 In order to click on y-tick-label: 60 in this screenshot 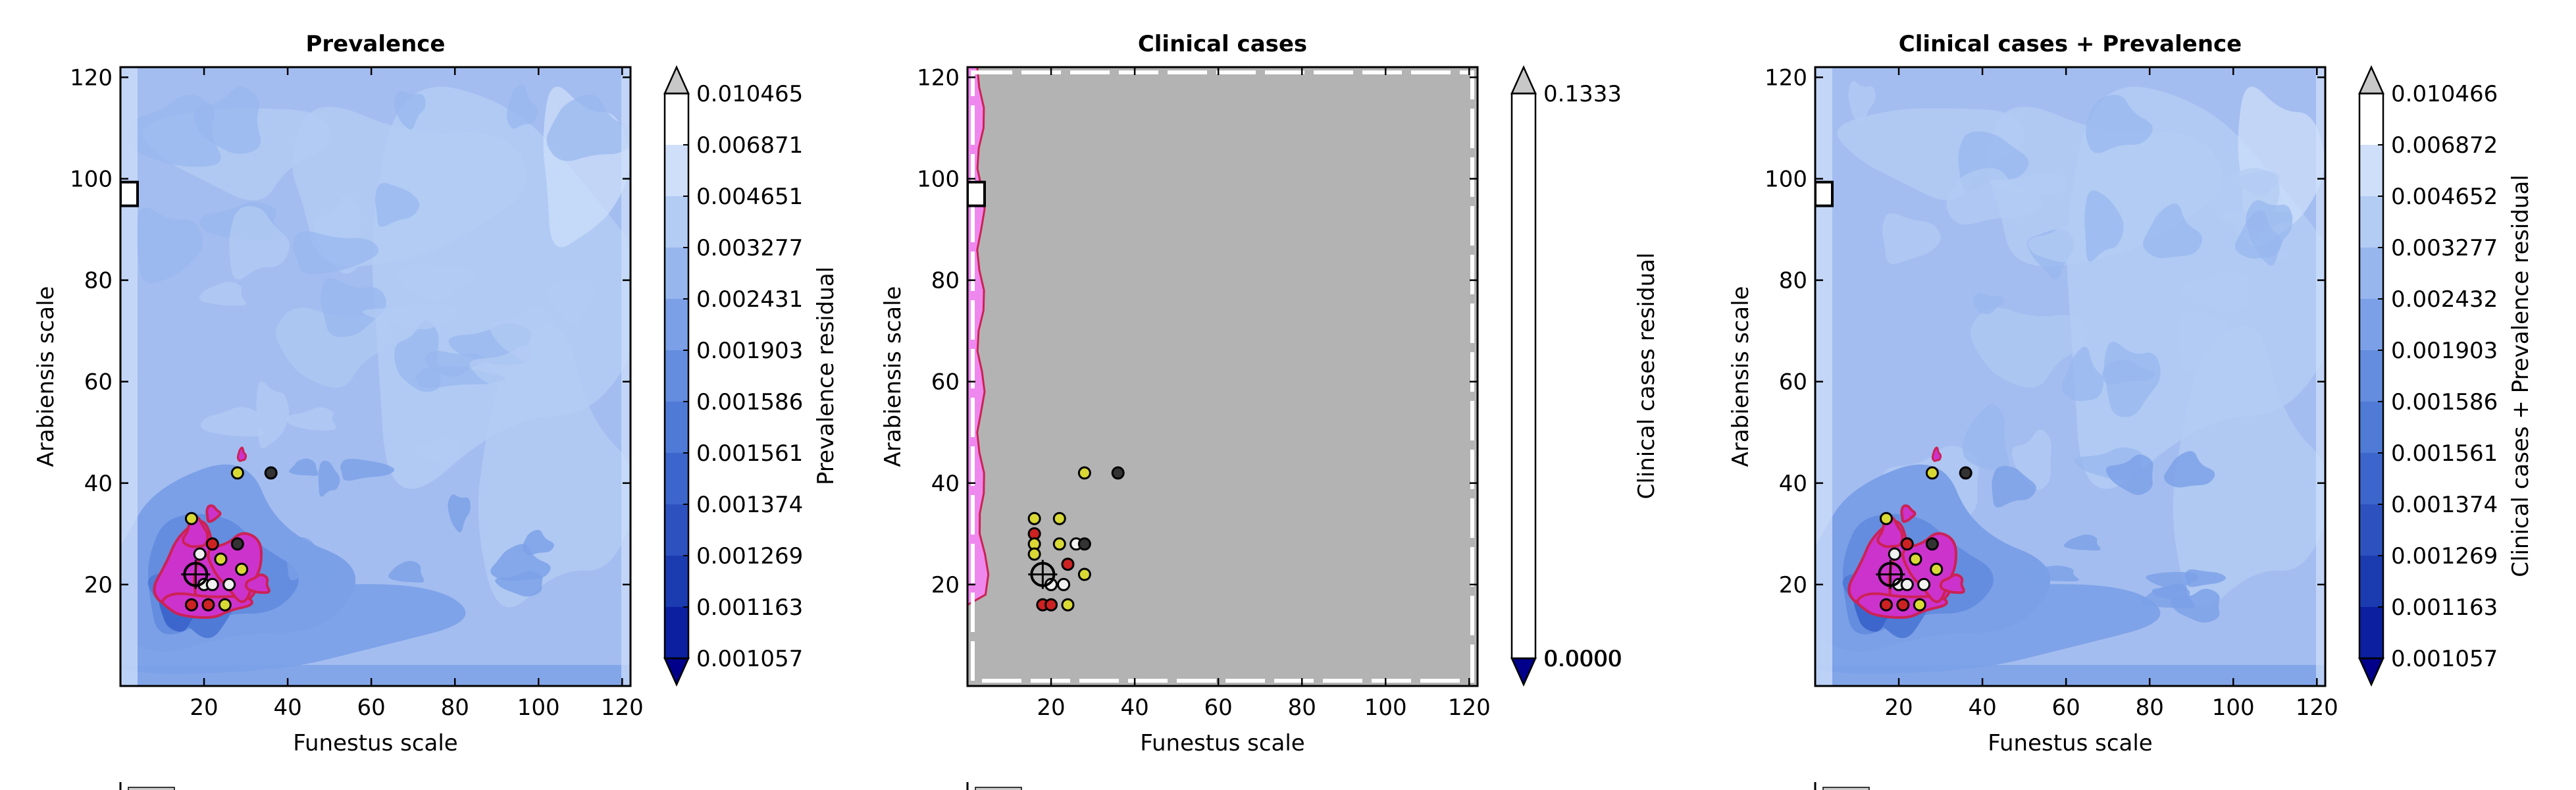, I will do `click(1793, 383)`.